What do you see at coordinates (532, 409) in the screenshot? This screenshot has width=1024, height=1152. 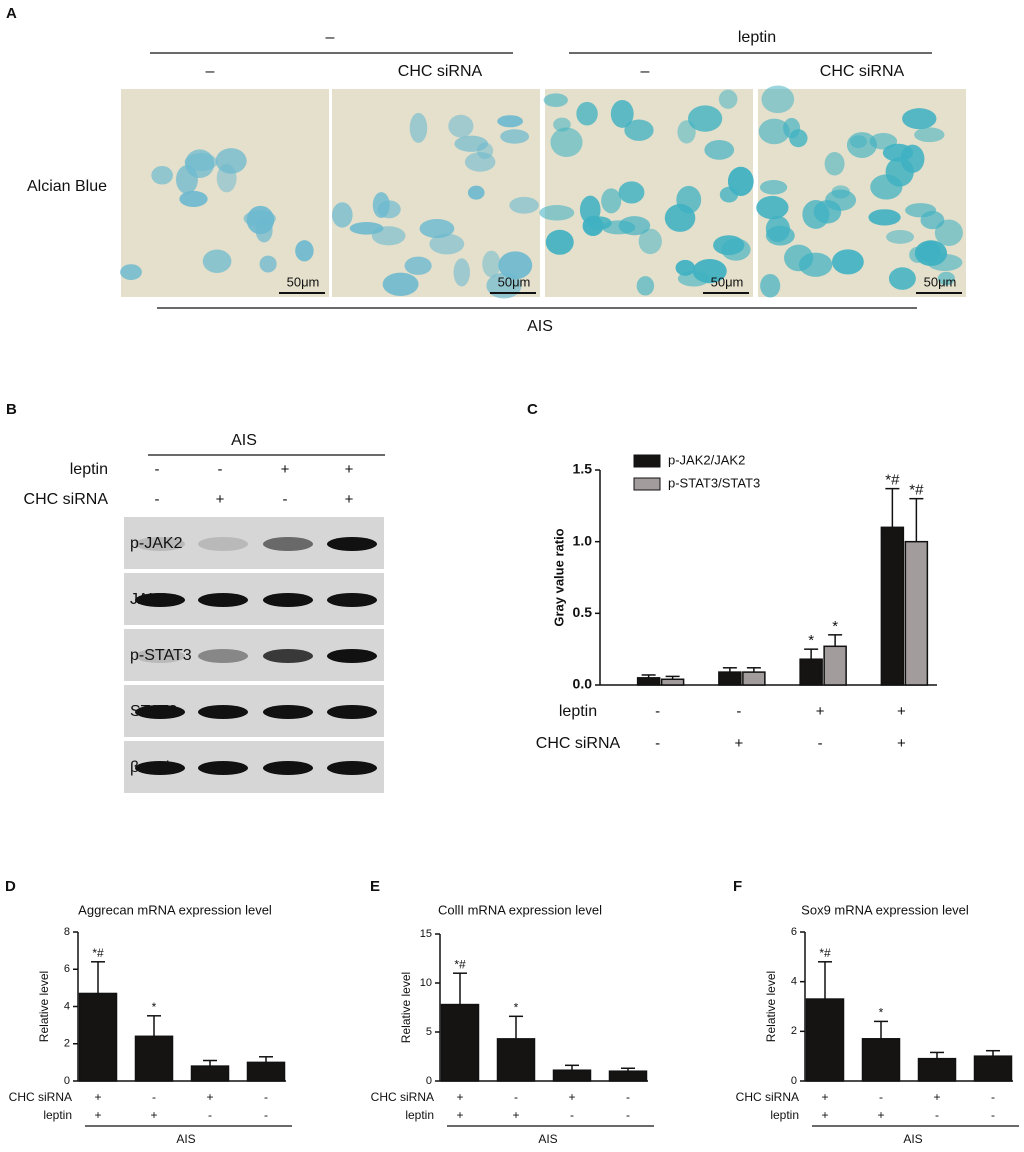 I see `label: C` at bounding box center [532, 409].